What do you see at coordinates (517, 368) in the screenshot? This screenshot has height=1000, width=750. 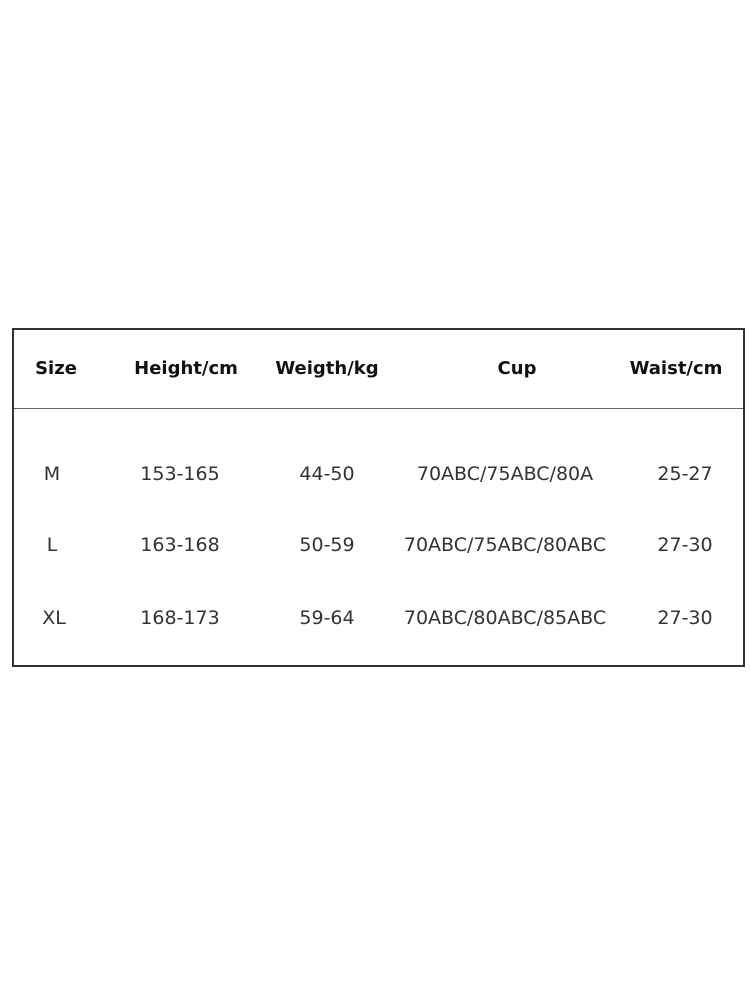 I see `header-cell: Cup` at bounding box center [517, 368].